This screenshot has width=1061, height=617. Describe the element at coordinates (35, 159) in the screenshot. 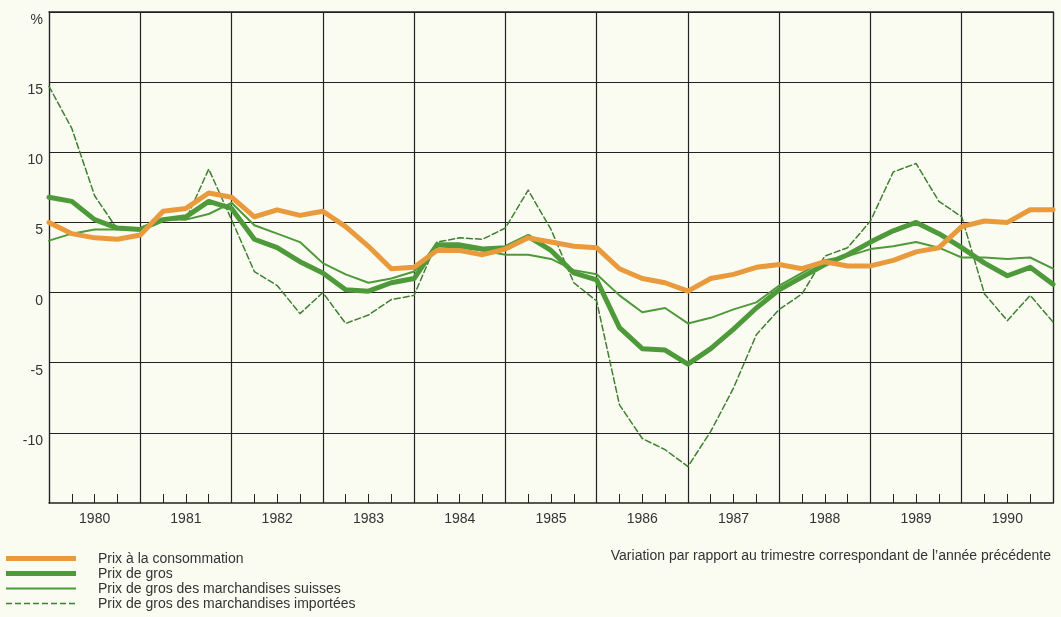

I see `y-tick-label: 10` at that location.